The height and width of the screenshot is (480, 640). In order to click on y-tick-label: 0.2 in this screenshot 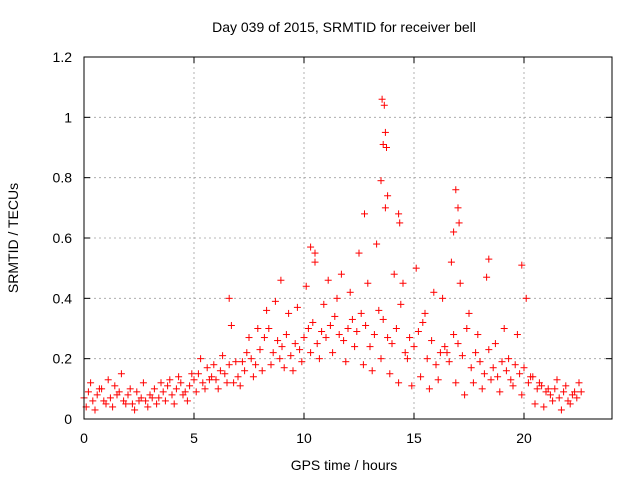, I will do `click(63, 359)`.